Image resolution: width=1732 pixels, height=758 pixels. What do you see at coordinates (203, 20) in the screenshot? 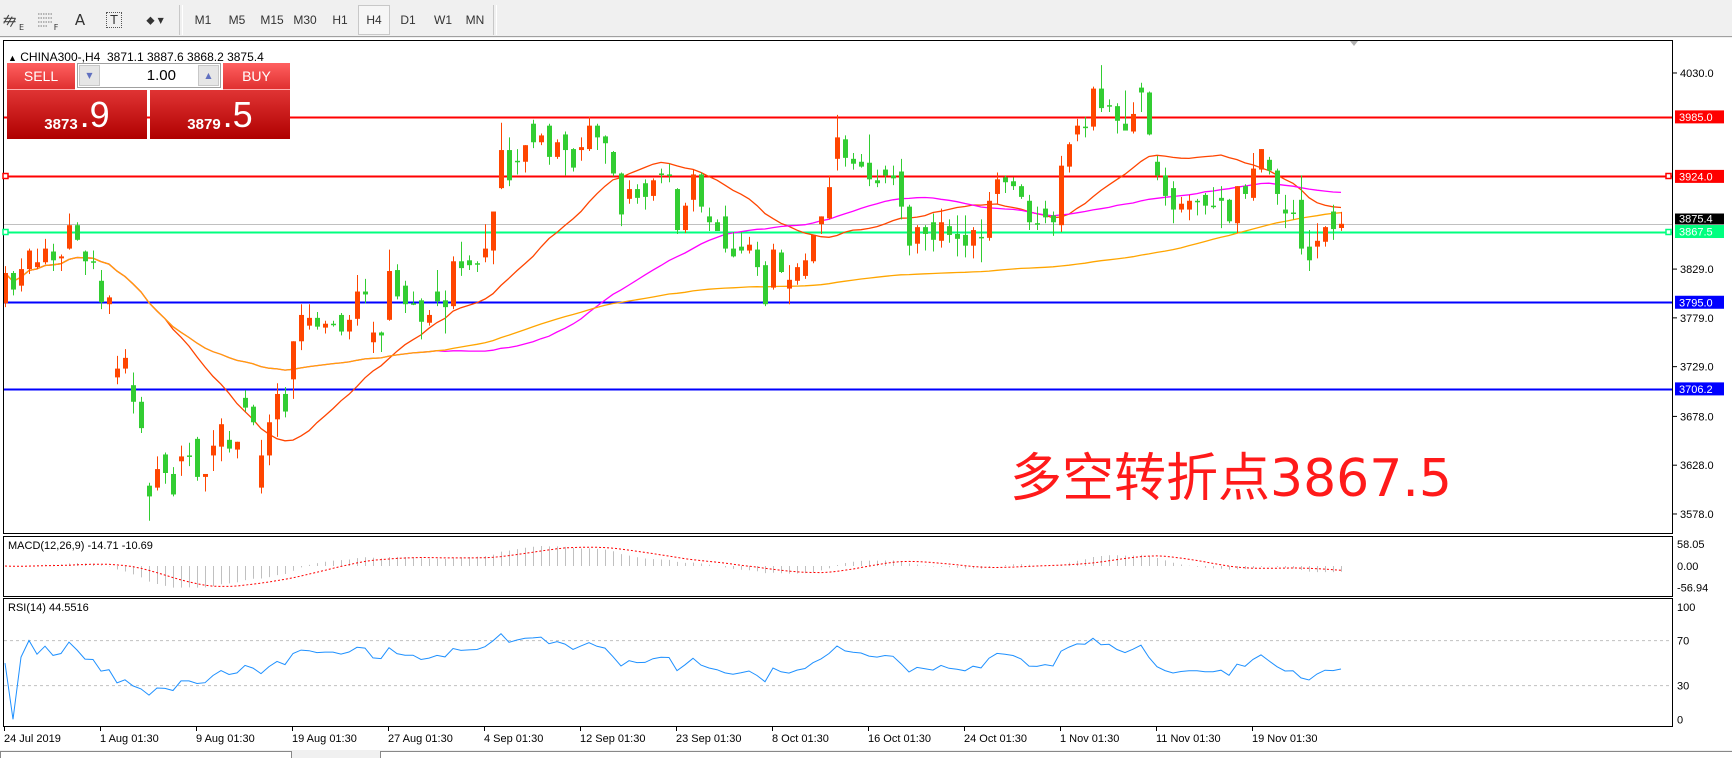
I see `timeframe-m1: M1` at bounding box center [203, 20].